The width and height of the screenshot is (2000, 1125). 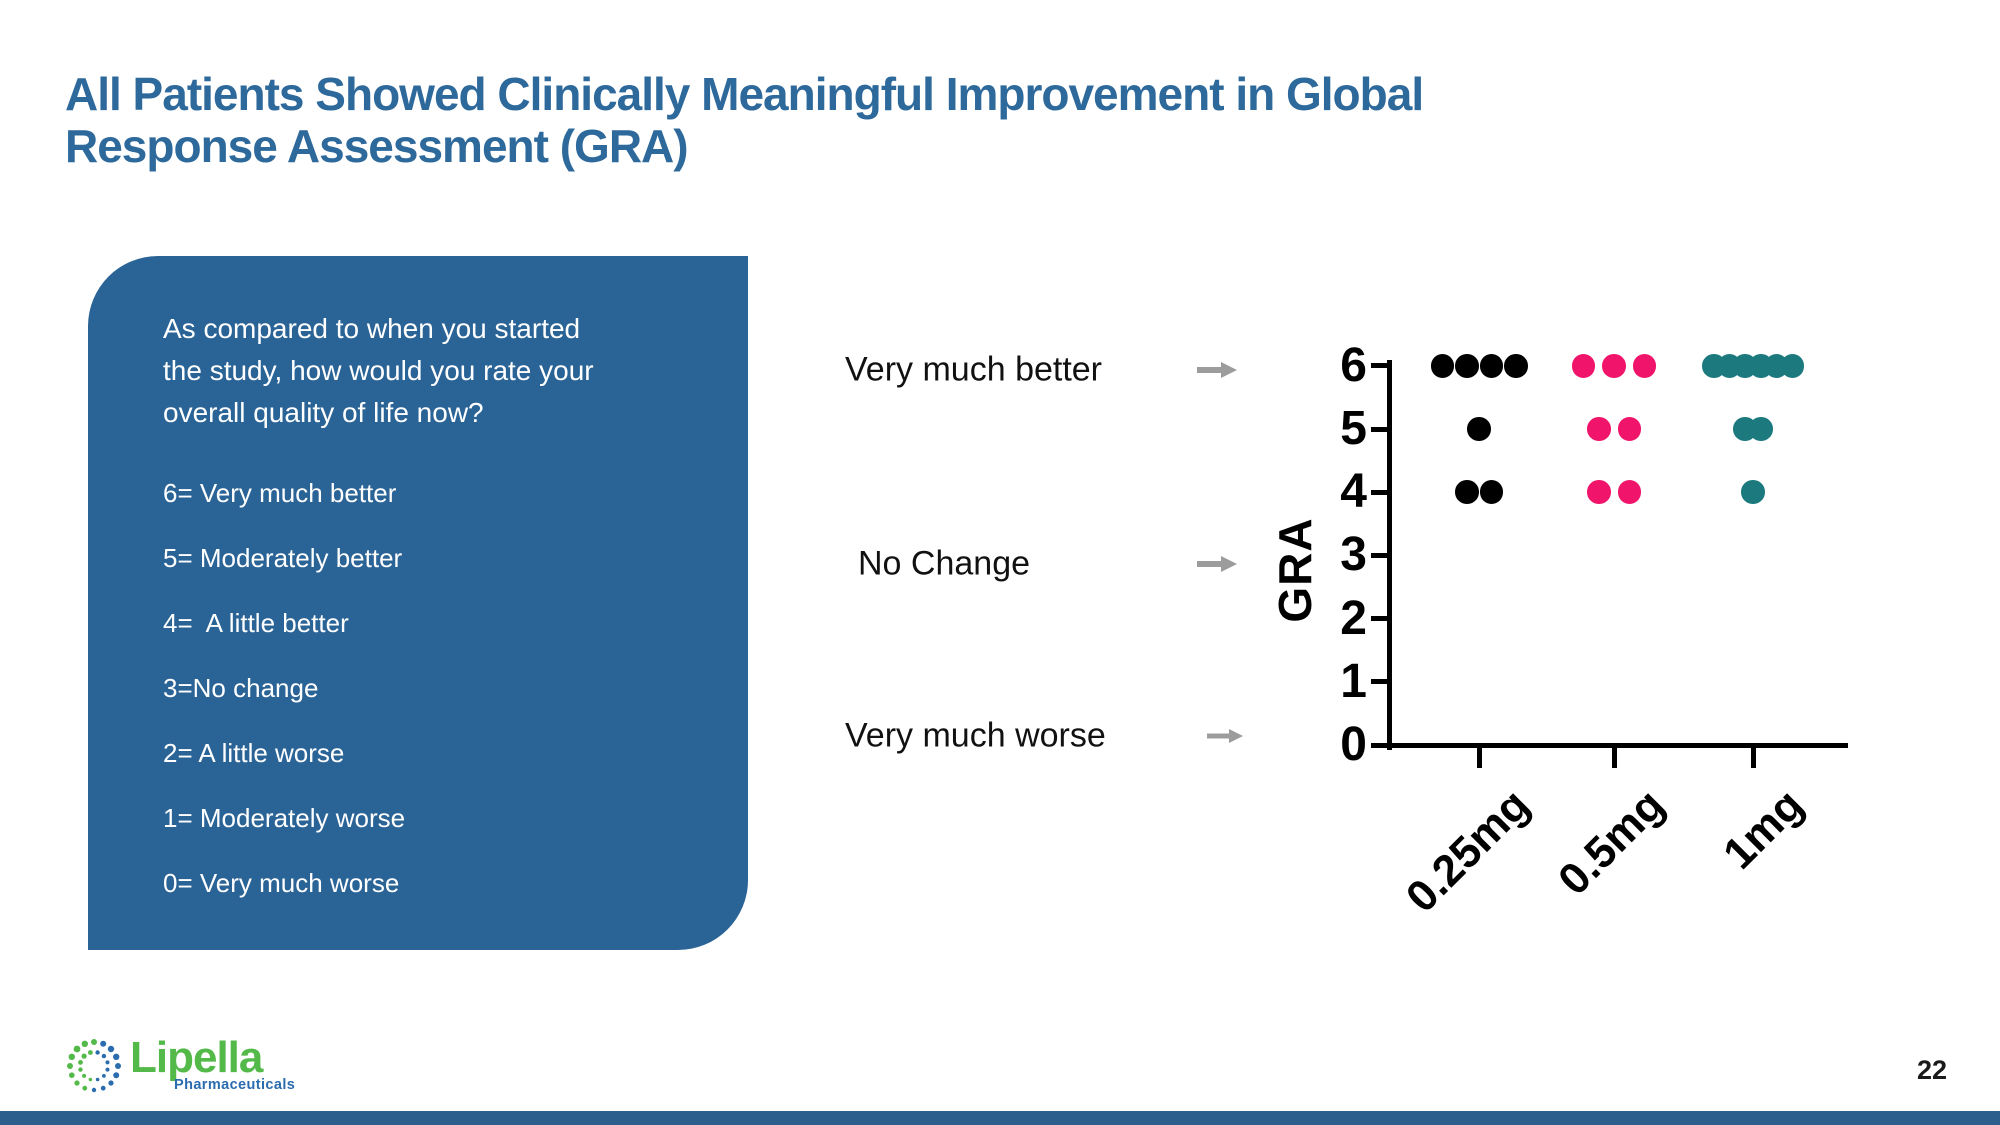 I want to click on lipella-logo-text: Lipella Pharmaceuticals, so click(x=212, y=1064).